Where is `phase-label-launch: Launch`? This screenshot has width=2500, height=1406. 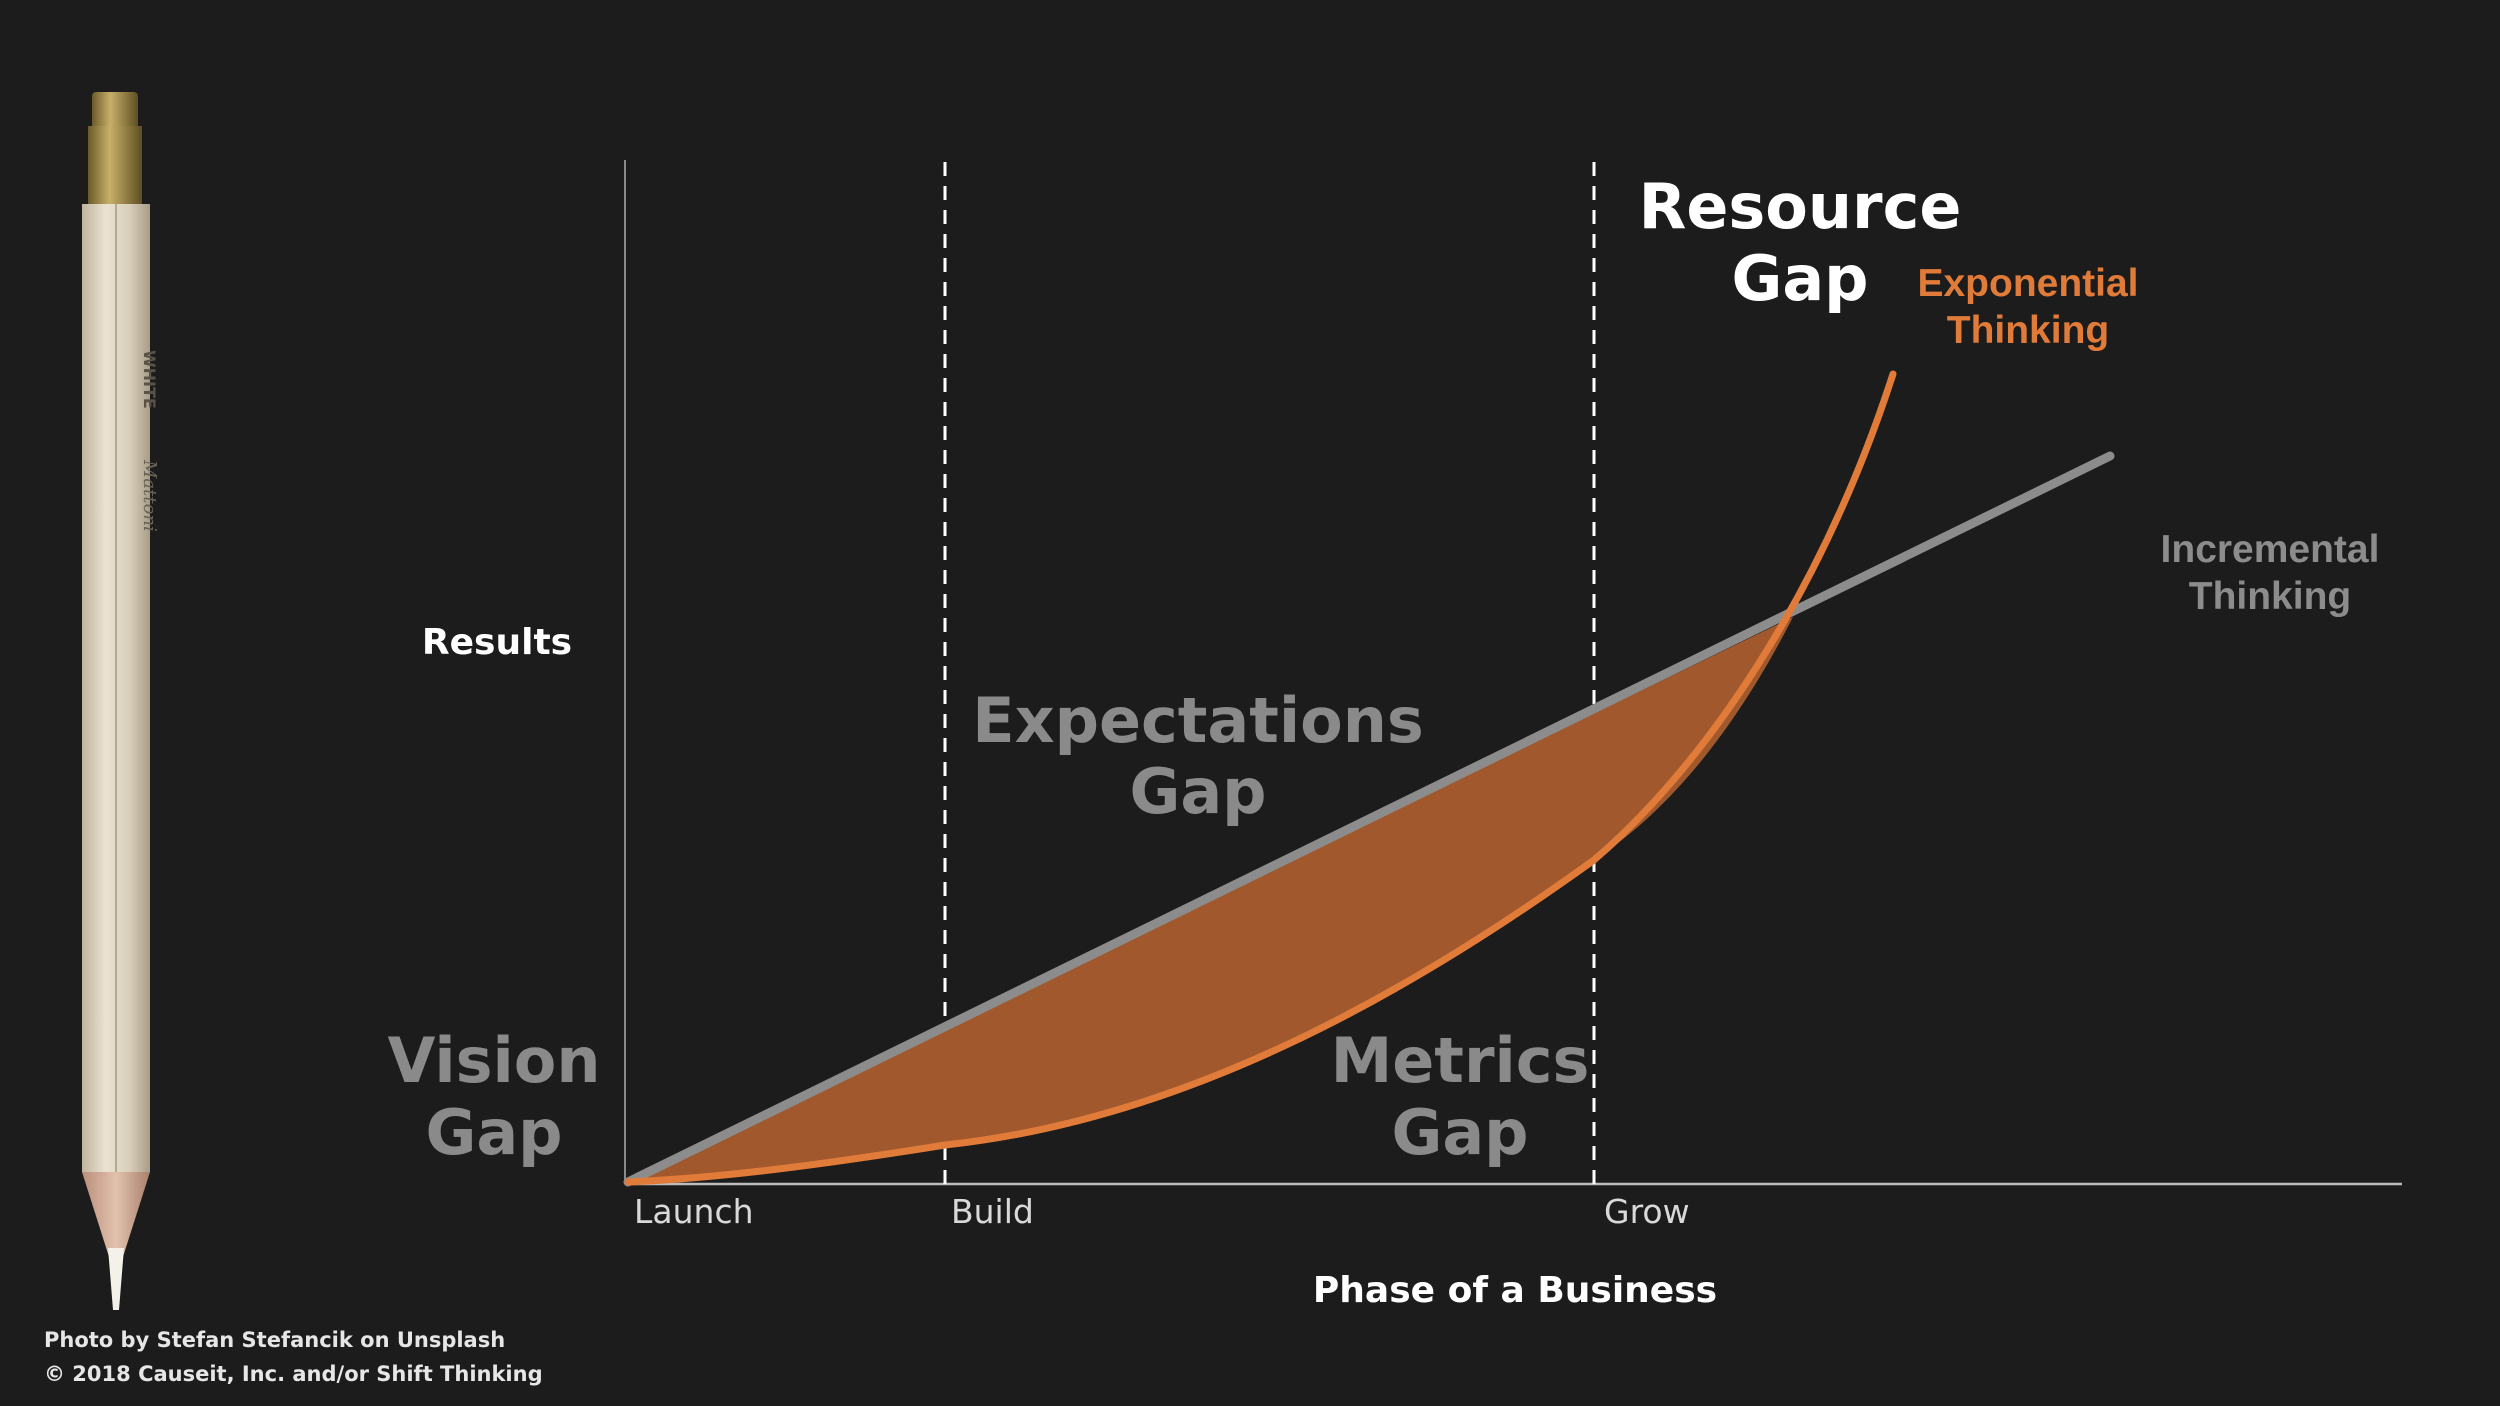 phase-label-launch: Launch is located at coordinates (694, 1211).